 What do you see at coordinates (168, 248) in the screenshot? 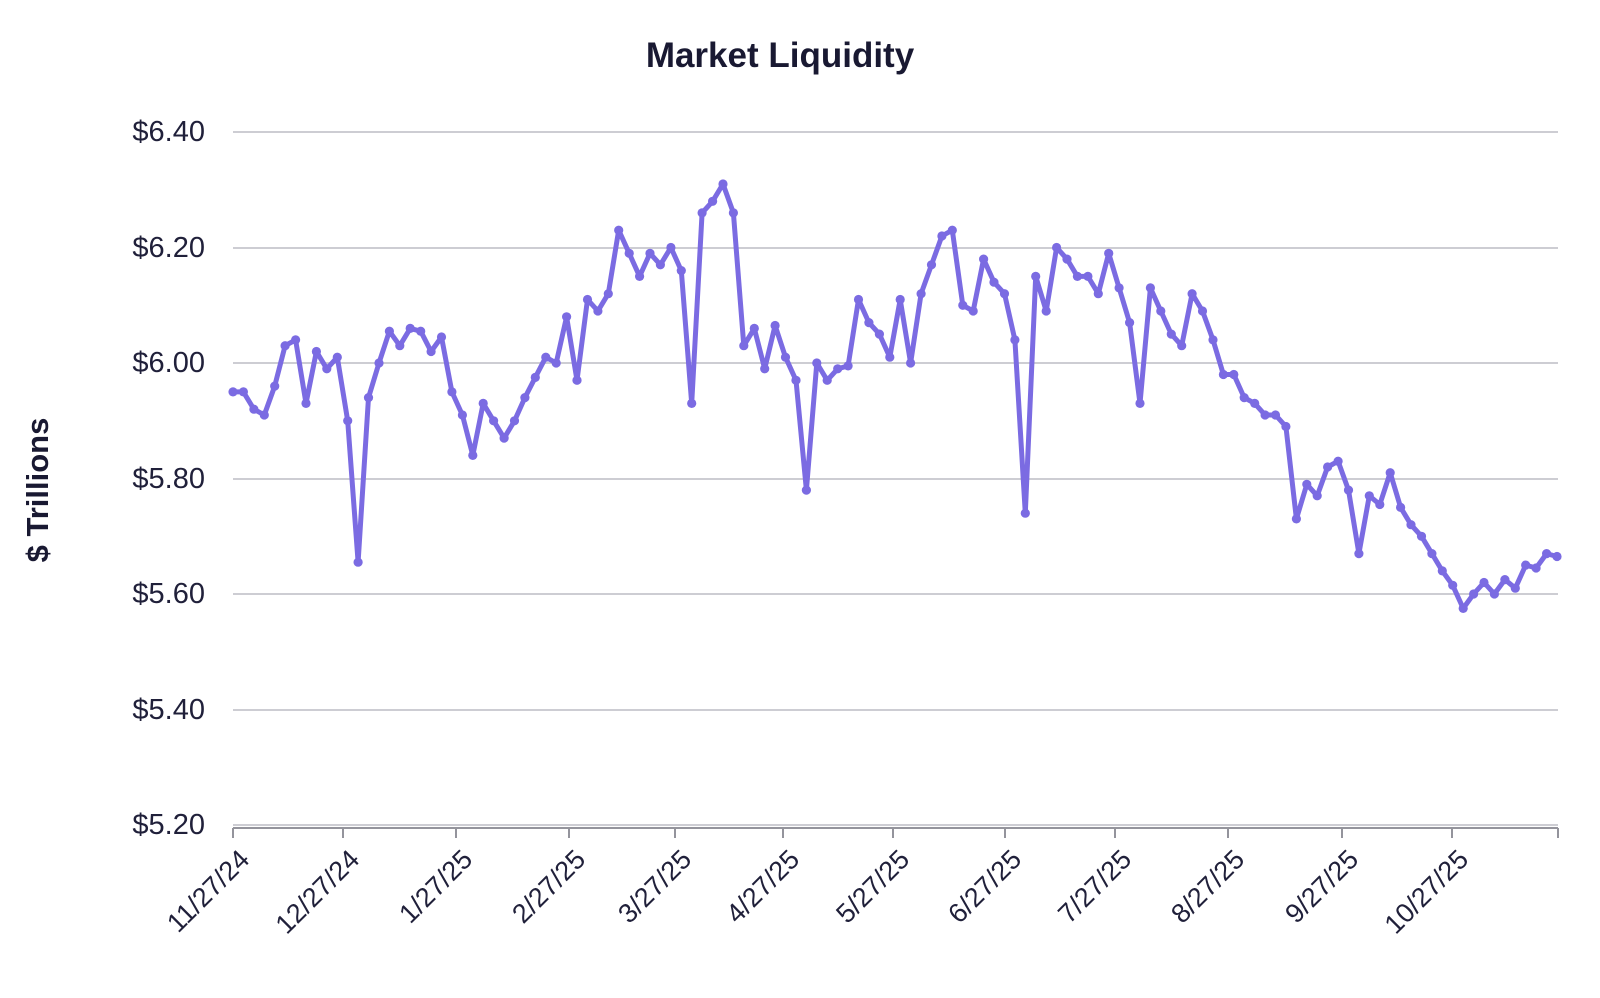
I see `y-tick-label: $6.20` at bounding box center [168, 248].